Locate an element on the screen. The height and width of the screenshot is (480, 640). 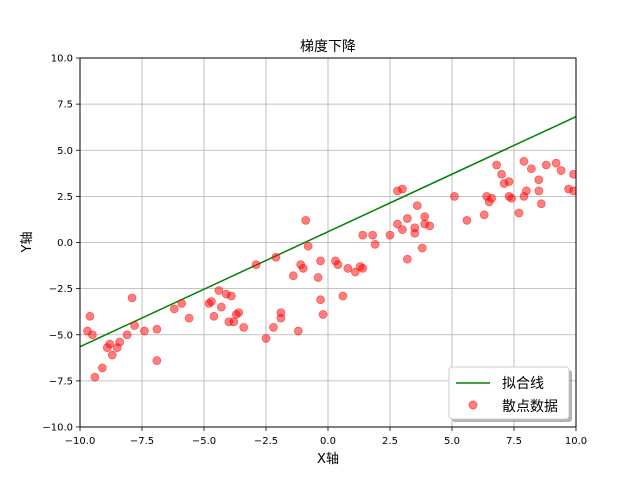
y-tick-label: 0.0 is located at coordinates (65, 243).